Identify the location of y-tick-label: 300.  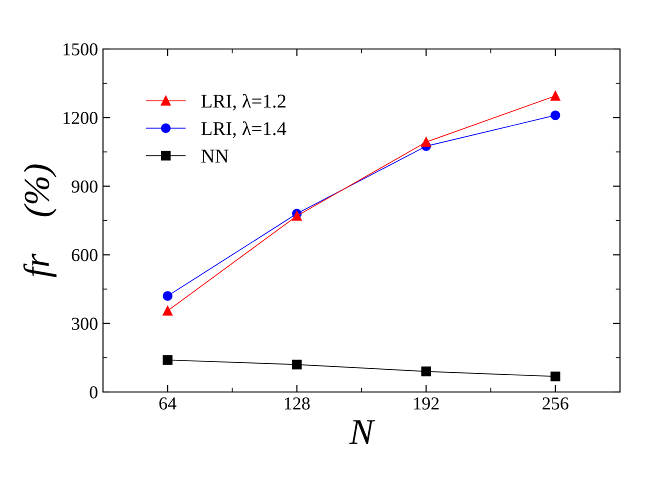
(85, 324).